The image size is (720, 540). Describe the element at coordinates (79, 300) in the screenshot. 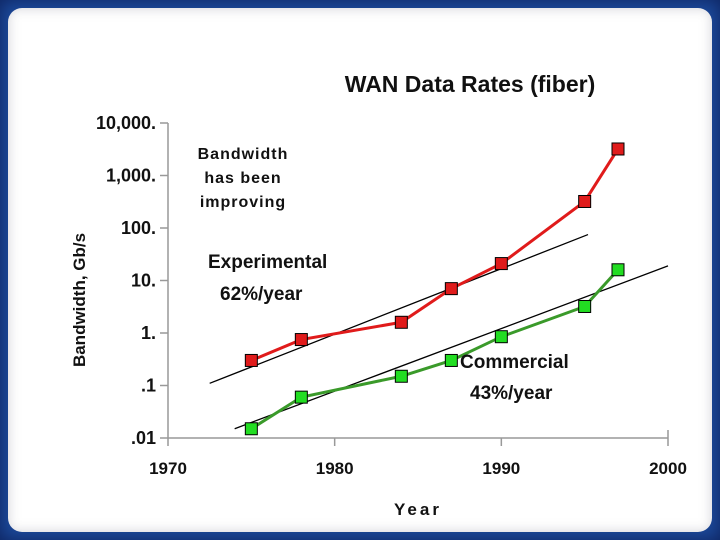

I see `y-axis-label: Bandwidth, Gb/s` at that location.